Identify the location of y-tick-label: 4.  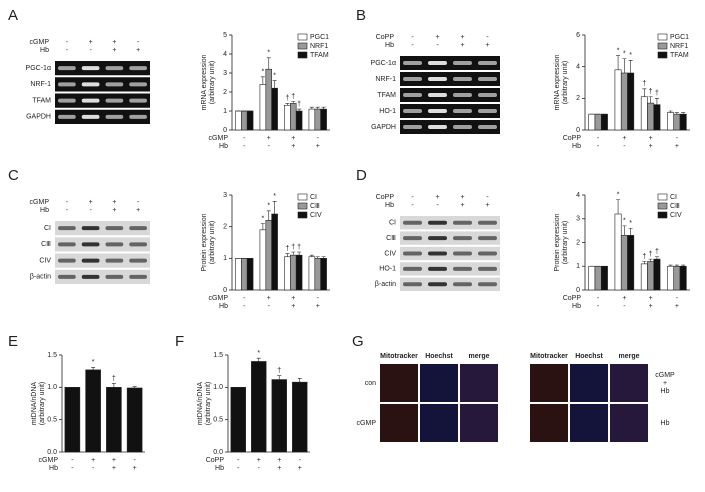
(578, 195).